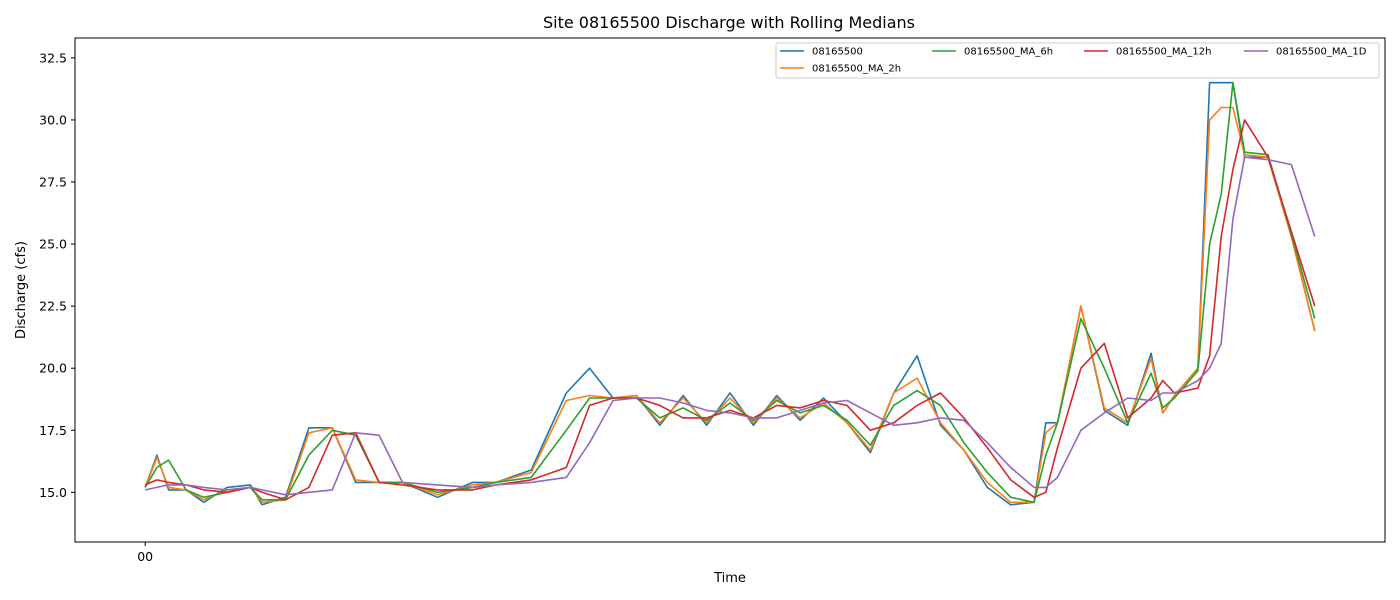  I want to click on x-axis: 00, so click(145, 553).